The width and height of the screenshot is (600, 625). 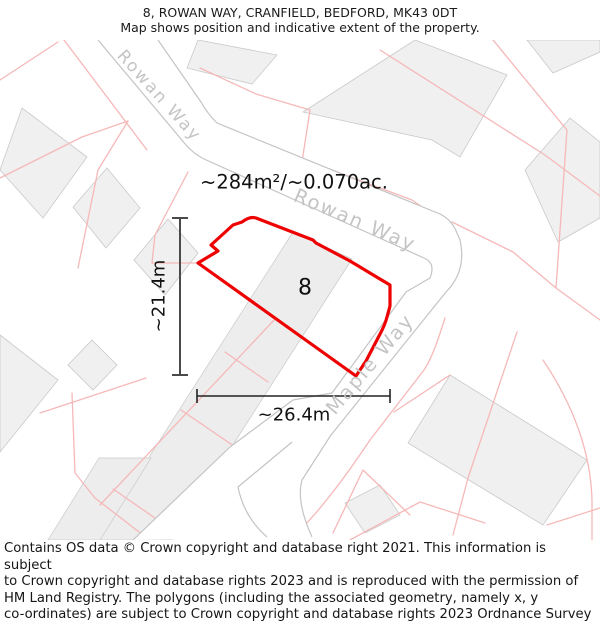 I want to click on plot-number-label: 8, so click(x=305, y=288).